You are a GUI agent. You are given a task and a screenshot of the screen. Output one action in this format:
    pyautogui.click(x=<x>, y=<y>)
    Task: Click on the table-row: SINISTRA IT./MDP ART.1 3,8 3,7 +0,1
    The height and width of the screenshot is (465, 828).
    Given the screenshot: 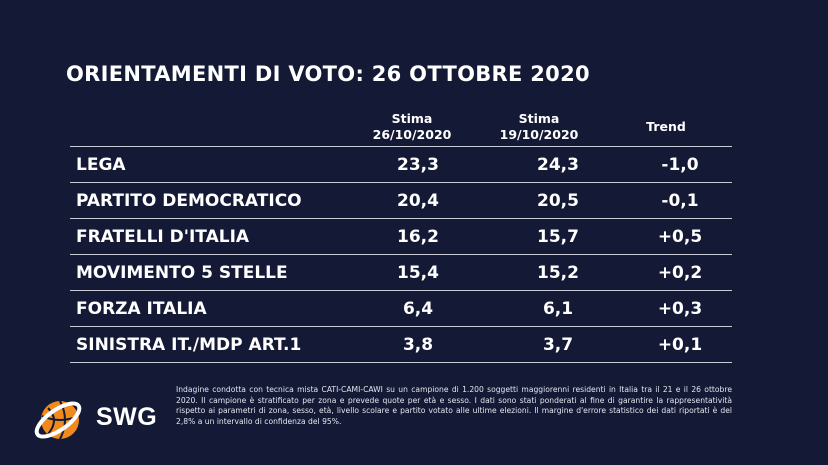 What is the action you would take?
    pyautogui.click(x=401, y=345)
    